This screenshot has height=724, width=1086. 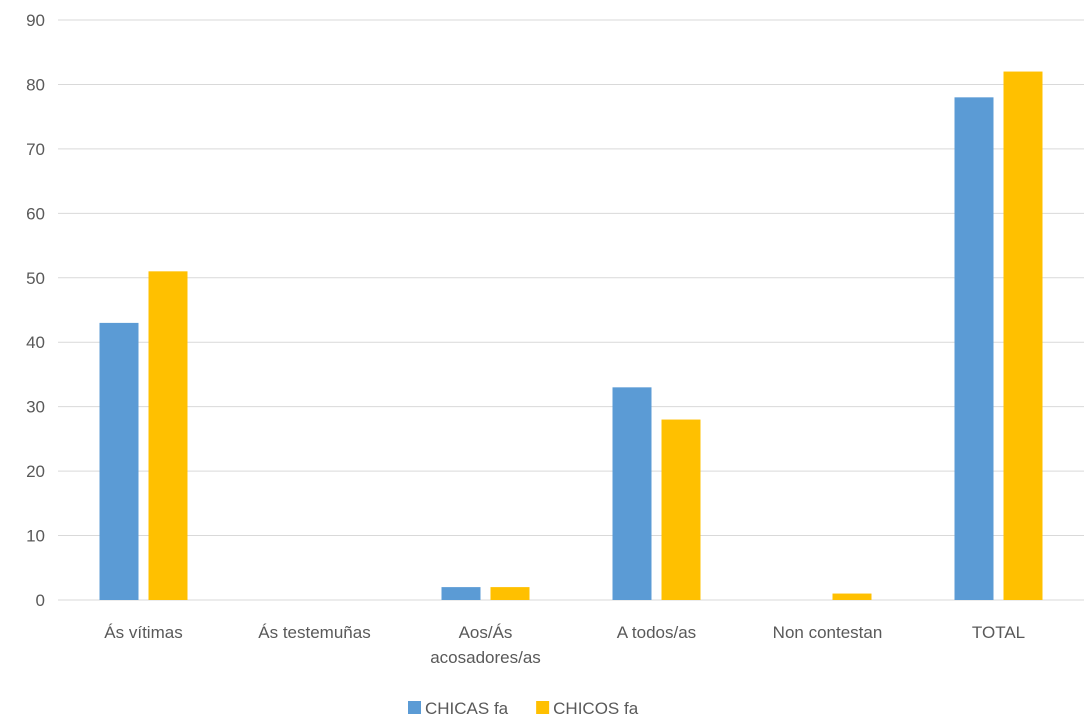 I want to click on y-tick-label: 70, so click(x=35, y=149).